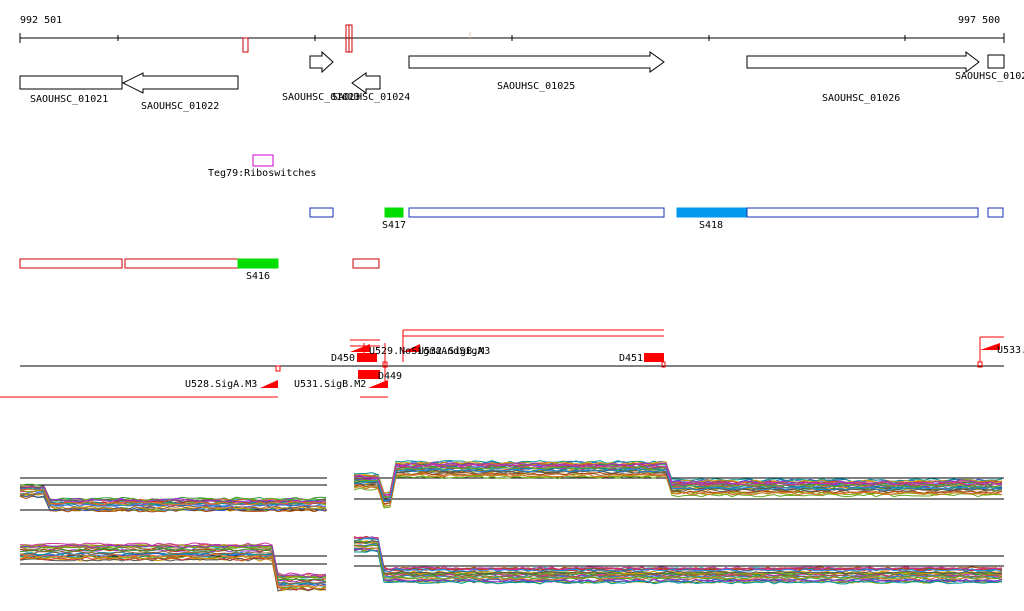 This screenshot has width=1024, height=611. What do you see at coordinates (262, 173) in the screenshot?
I see `riboswitch-label: Teg79:Riboswitches` at bounding box center [262, 173].